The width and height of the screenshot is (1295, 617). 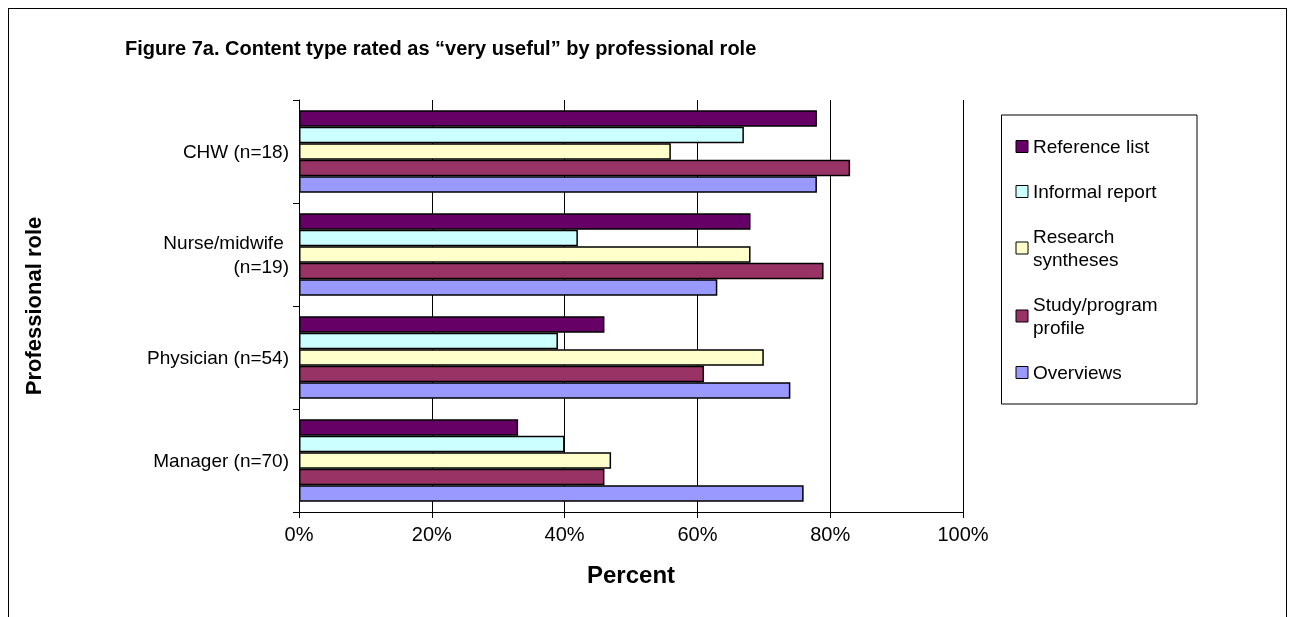 What do you see at coordinates (221, 460) in the screenshot?
I see `y-tick-label: Manager (n=70)` at bounding box center [221, 460].